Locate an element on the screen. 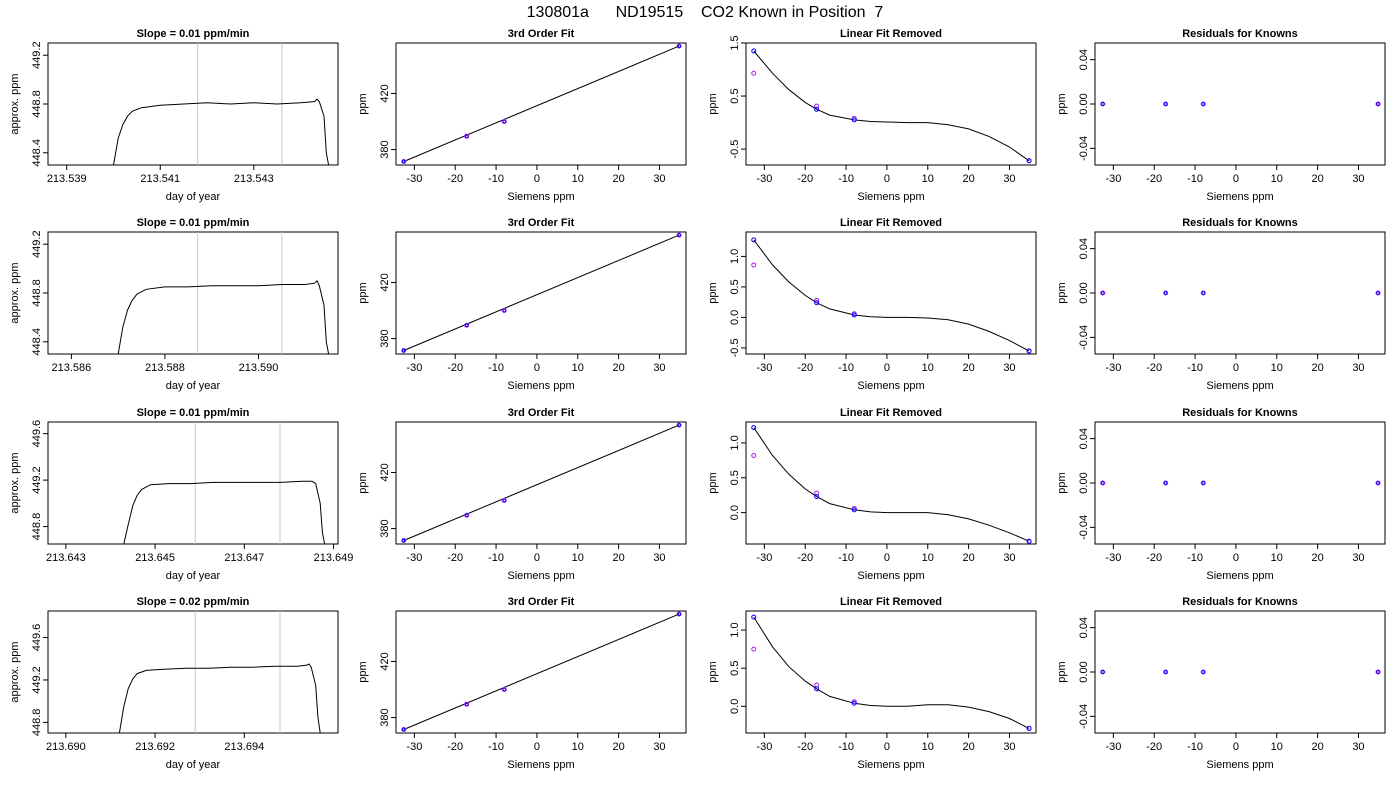 Image resolution: width=1400 pixels, height=800 pixels. fit-curve is located at coordinates (891, 106).